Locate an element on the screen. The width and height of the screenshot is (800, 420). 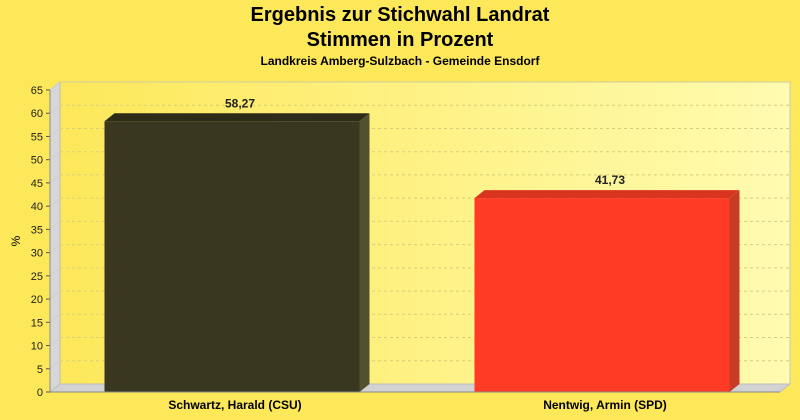
y-tick-label: 55 is located at coordinates (37, 137).